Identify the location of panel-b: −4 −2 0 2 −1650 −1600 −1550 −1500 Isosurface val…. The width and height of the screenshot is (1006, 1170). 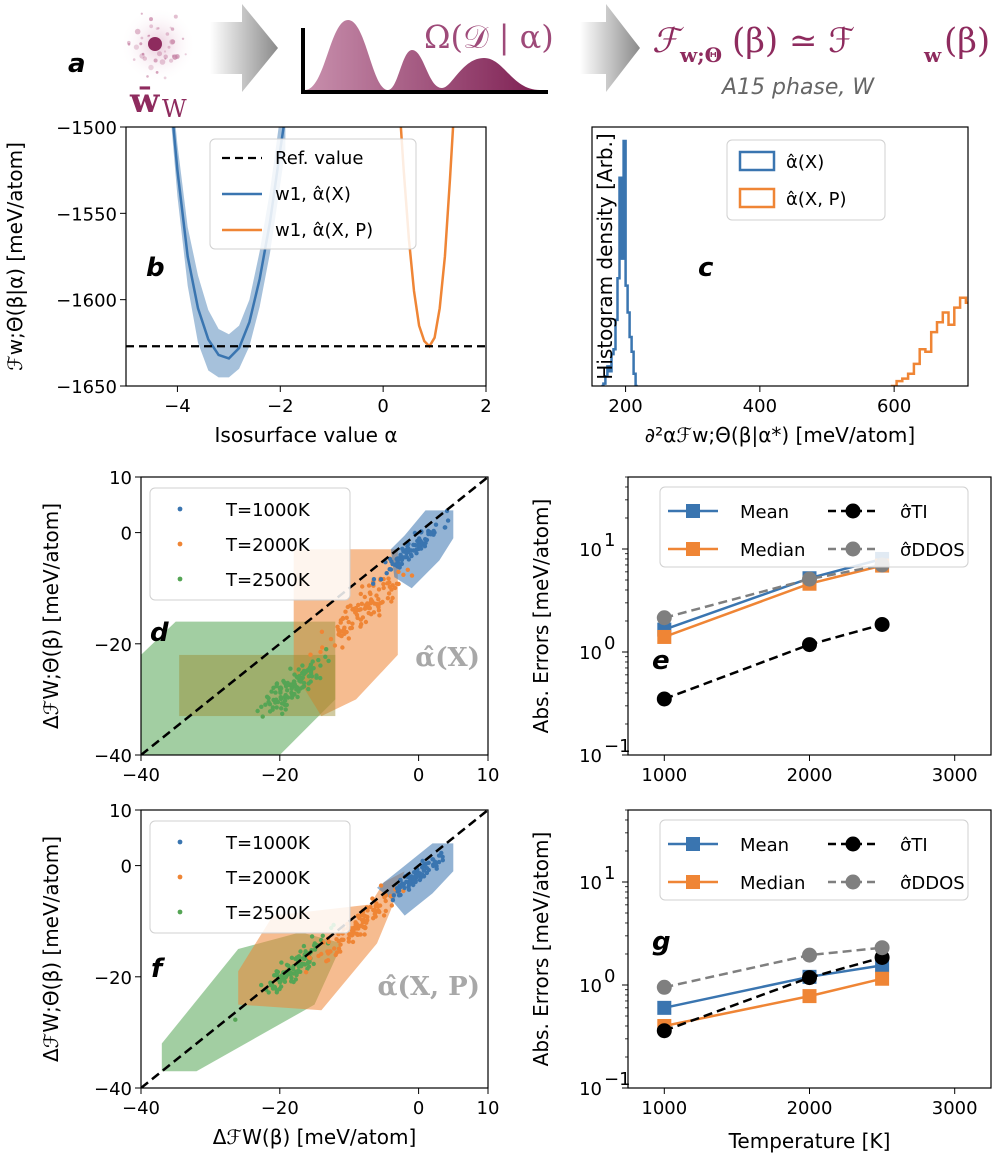
(247, 282).